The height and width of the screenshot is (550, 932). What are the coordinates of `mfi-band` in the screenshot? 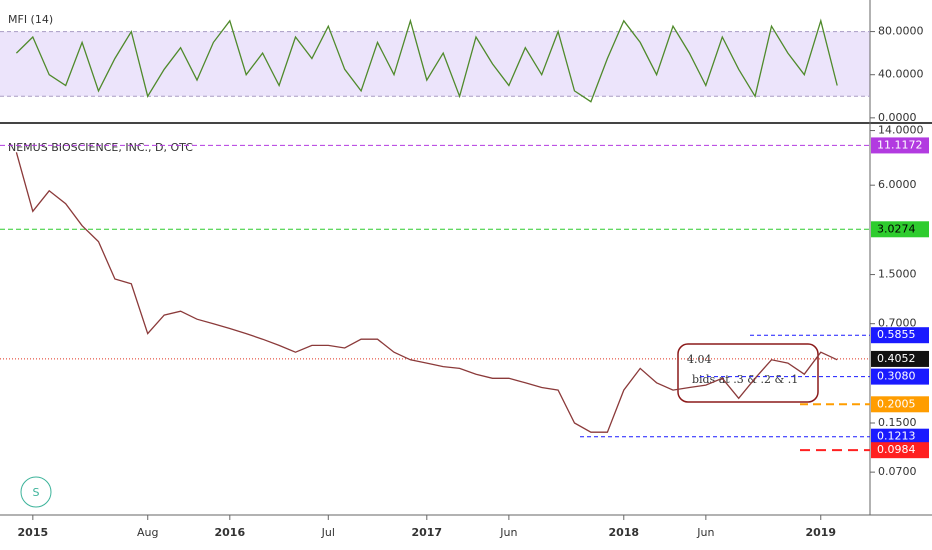 It's located at (435, 64).